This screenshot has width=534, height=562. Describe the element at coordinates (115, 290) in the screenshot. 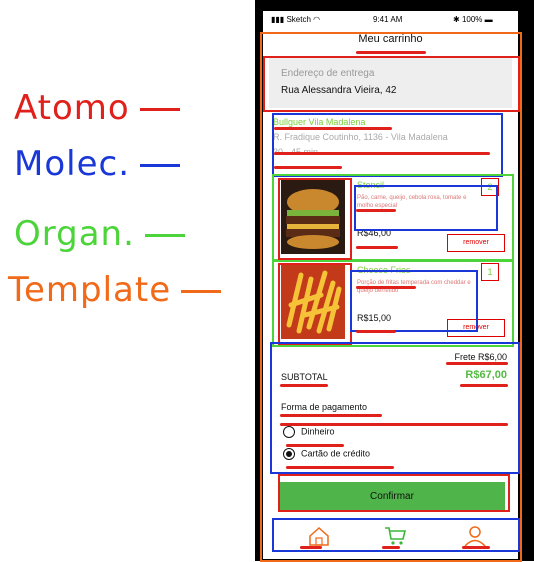

I see `legend-template: Template` at that location.